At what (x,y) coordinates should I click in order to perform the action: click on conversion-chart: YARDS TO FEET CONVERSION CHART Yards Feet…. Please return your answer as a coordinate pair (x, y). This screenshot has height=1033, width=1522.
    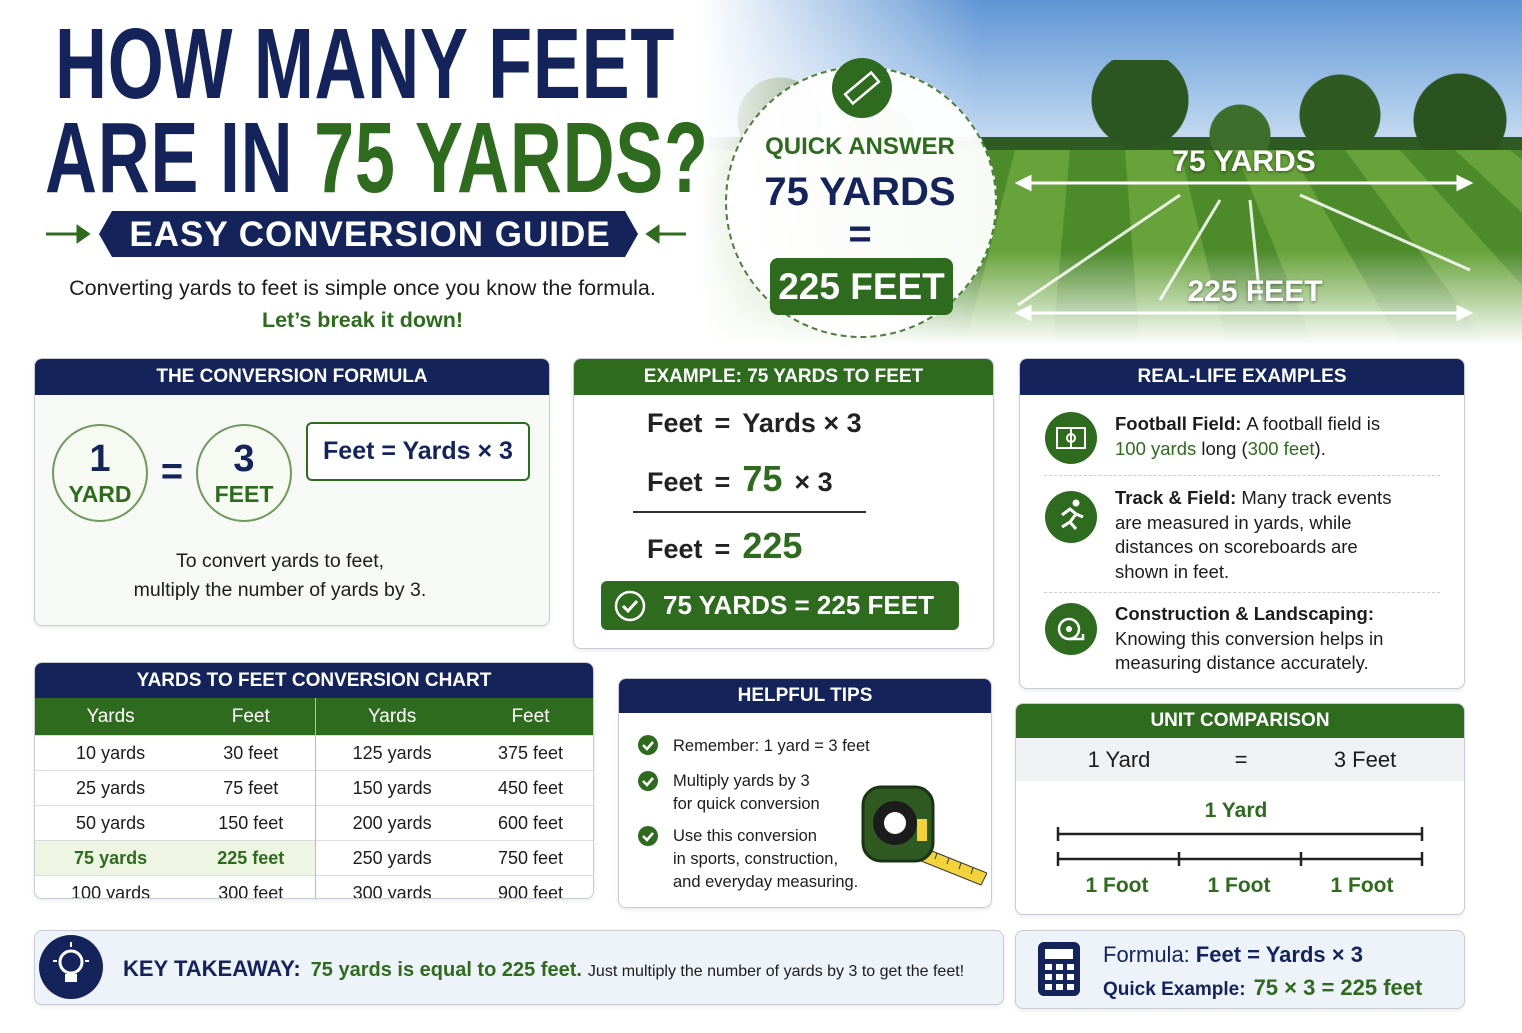
    Looking at the image, I should click on (314, 780).